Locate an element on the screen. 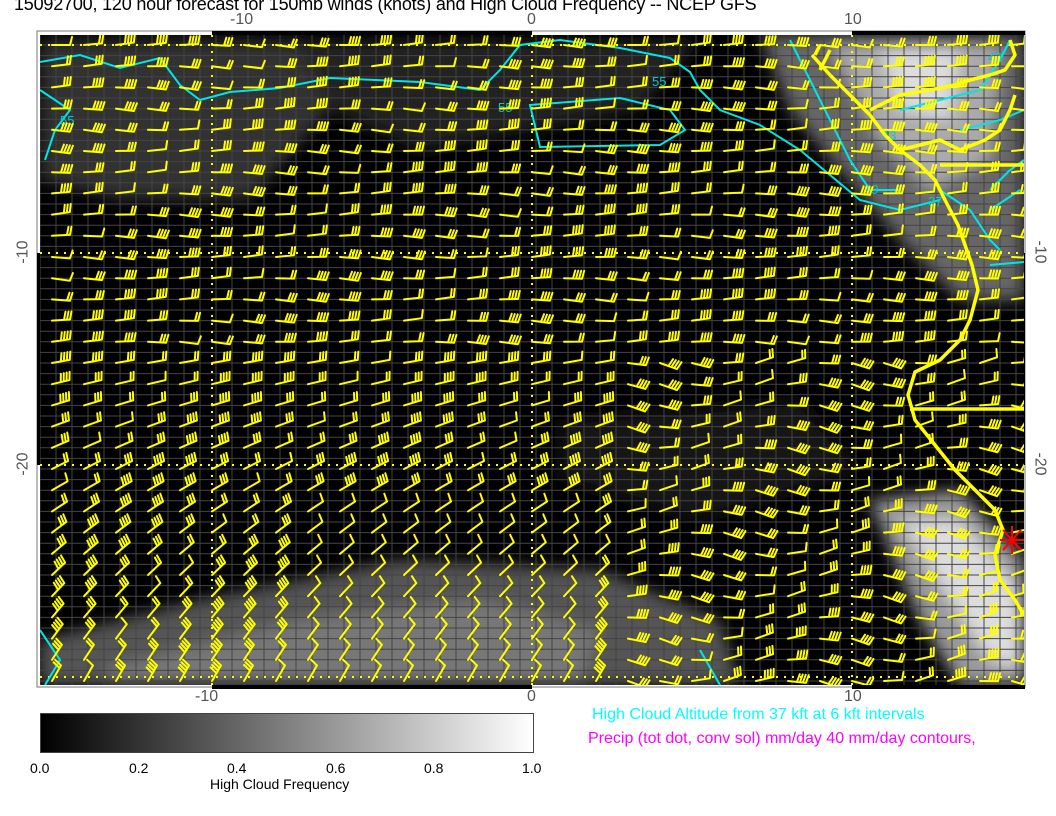  frame-bar is located at coordinates (372, 687).